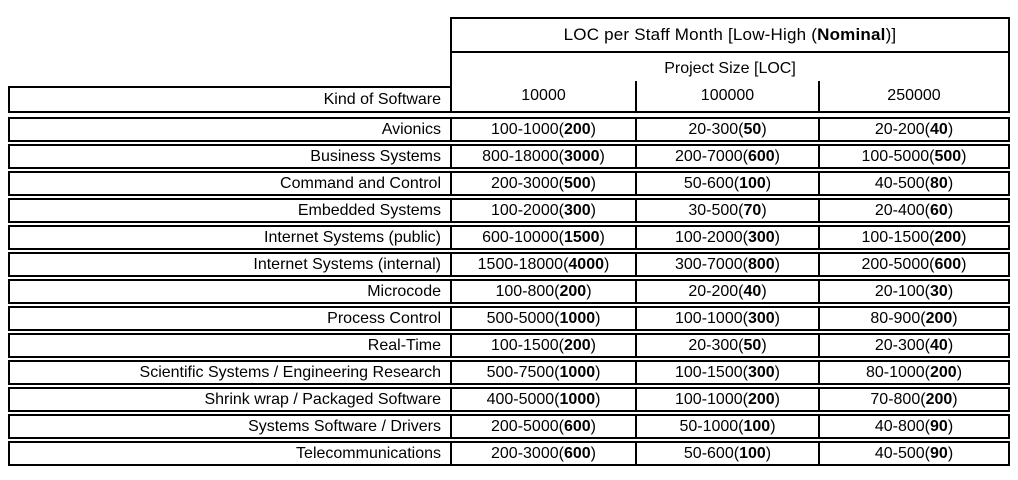 The width and height of the screenshot is (1018, 480). I want to click on row-label: Process Control, so click(384, 318).